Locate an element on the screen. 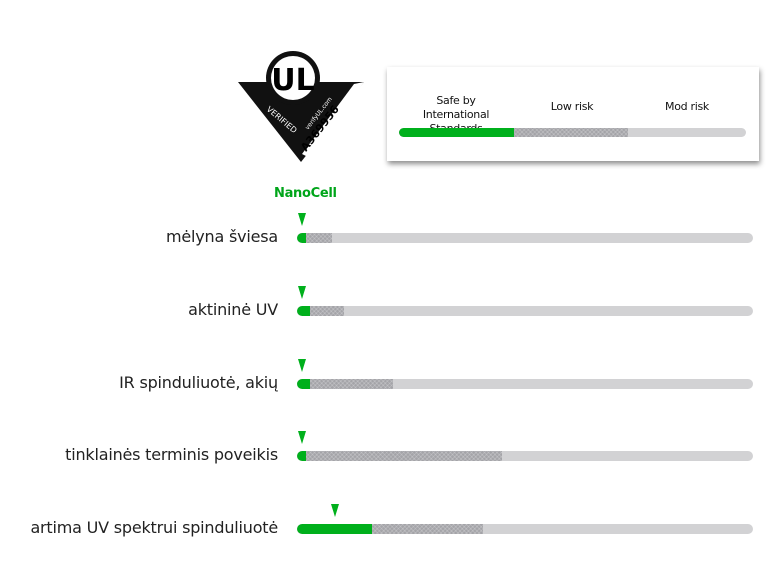 Image resolution: width=768 pixels, height=570 pixels. row-label: IR spinduliuotė, akių is located at coordinates (198, 382).